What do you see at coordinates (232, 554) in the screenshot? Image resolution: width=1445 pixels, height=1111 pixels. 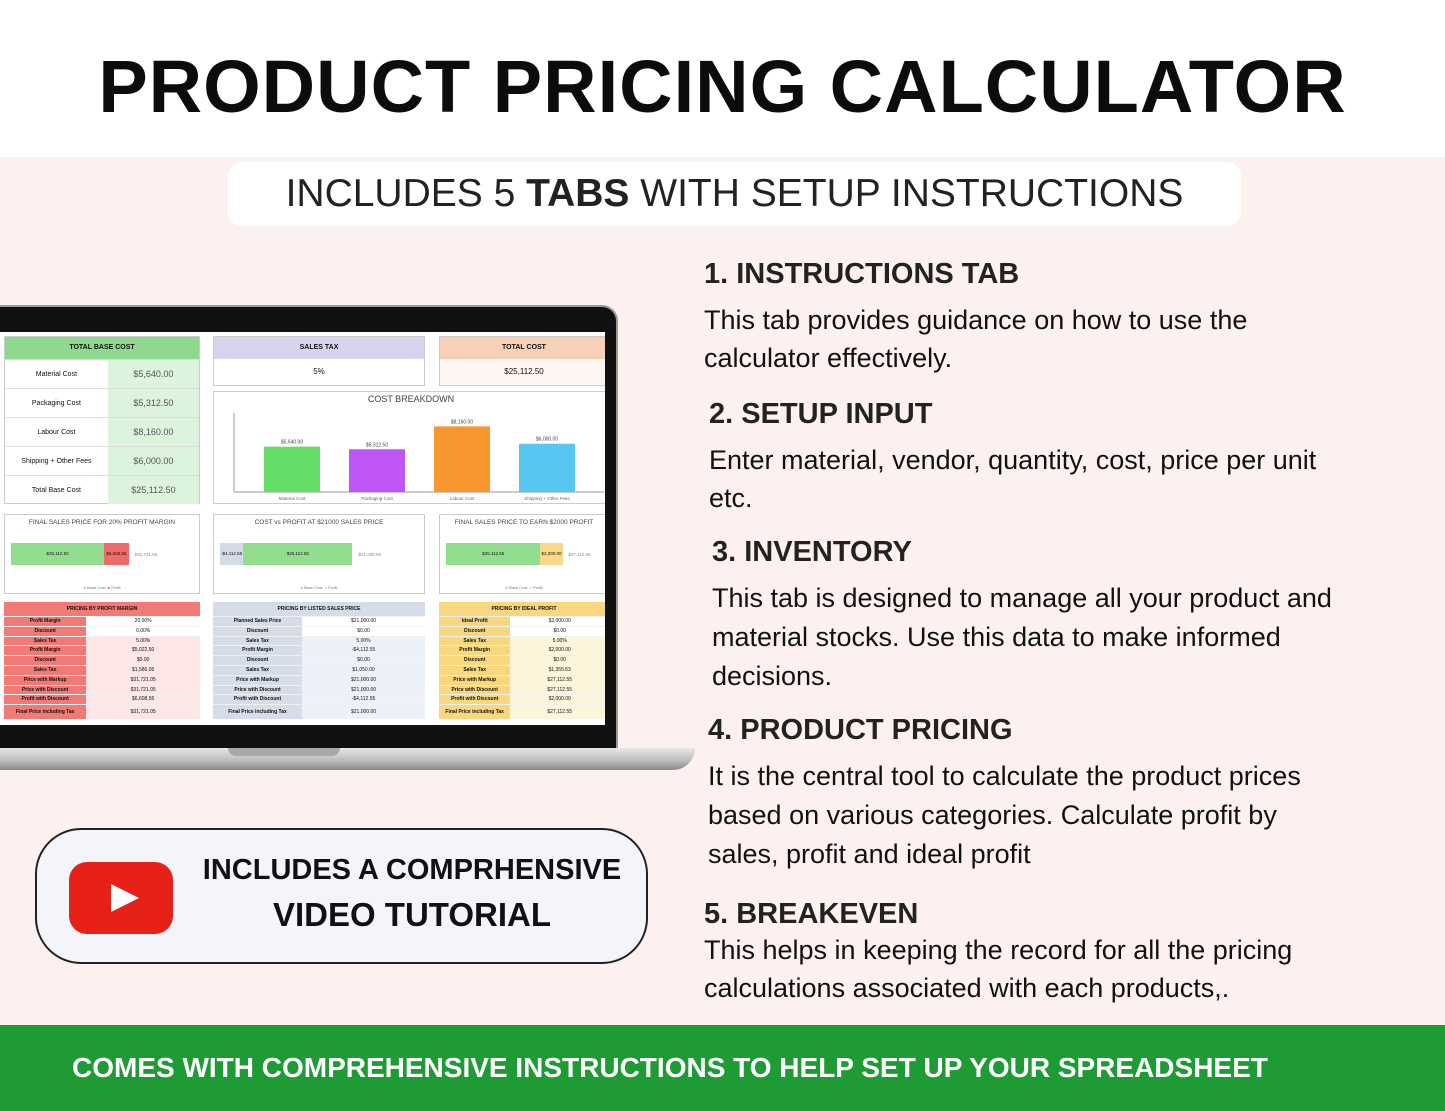 I see `profit-segment: -$4,112.55` at bounding box center [232, 554].